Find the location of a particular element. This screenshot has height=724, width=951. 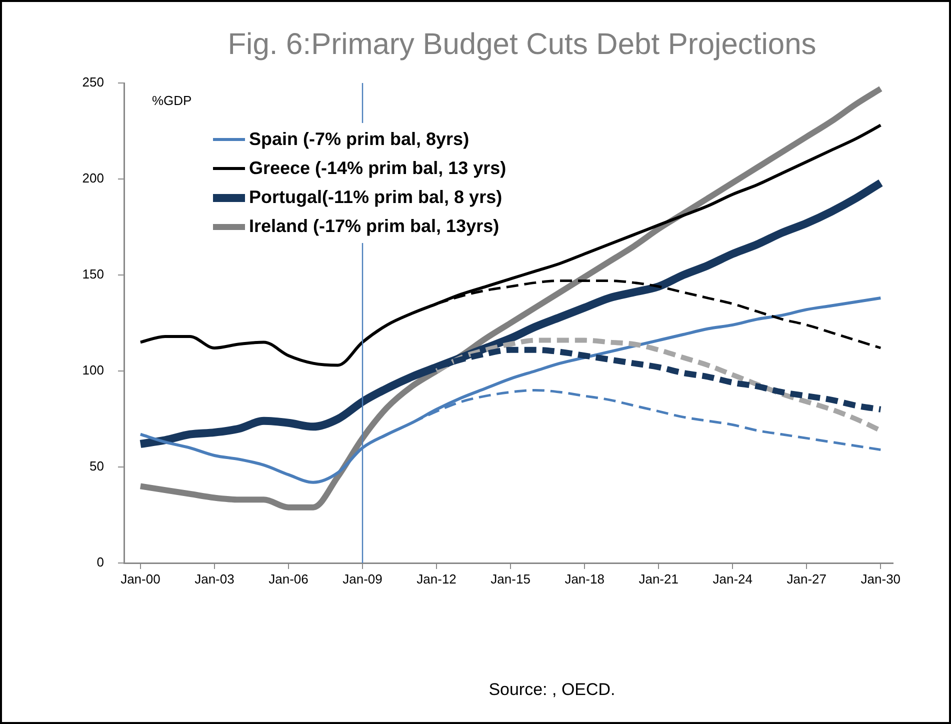

y-tick-label: 100 is located at coordinates (93, 370).